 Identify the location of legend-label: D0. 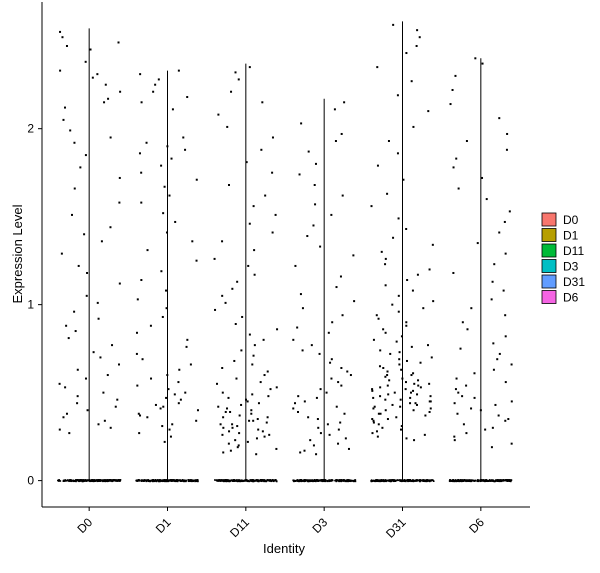
(571, 220).